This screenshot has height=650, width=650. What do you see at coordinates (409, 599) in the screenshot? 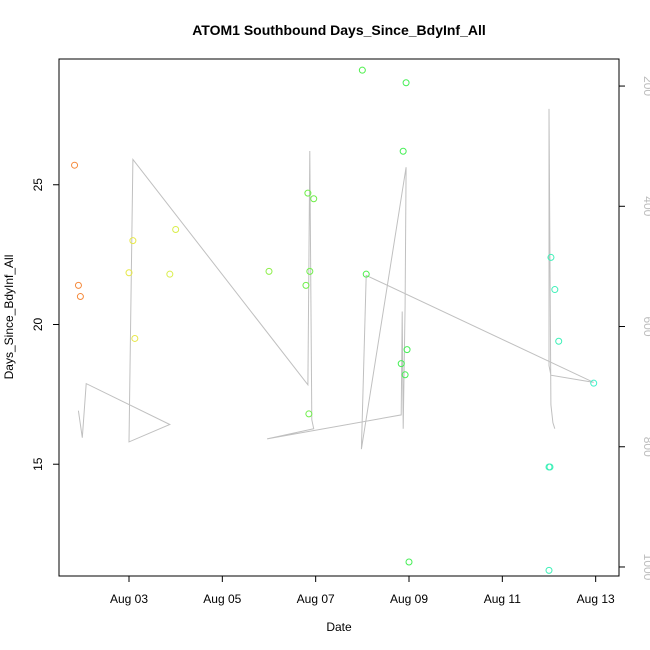
I see `x-tick-label: Aug 09` at bounding box center [409, 599].